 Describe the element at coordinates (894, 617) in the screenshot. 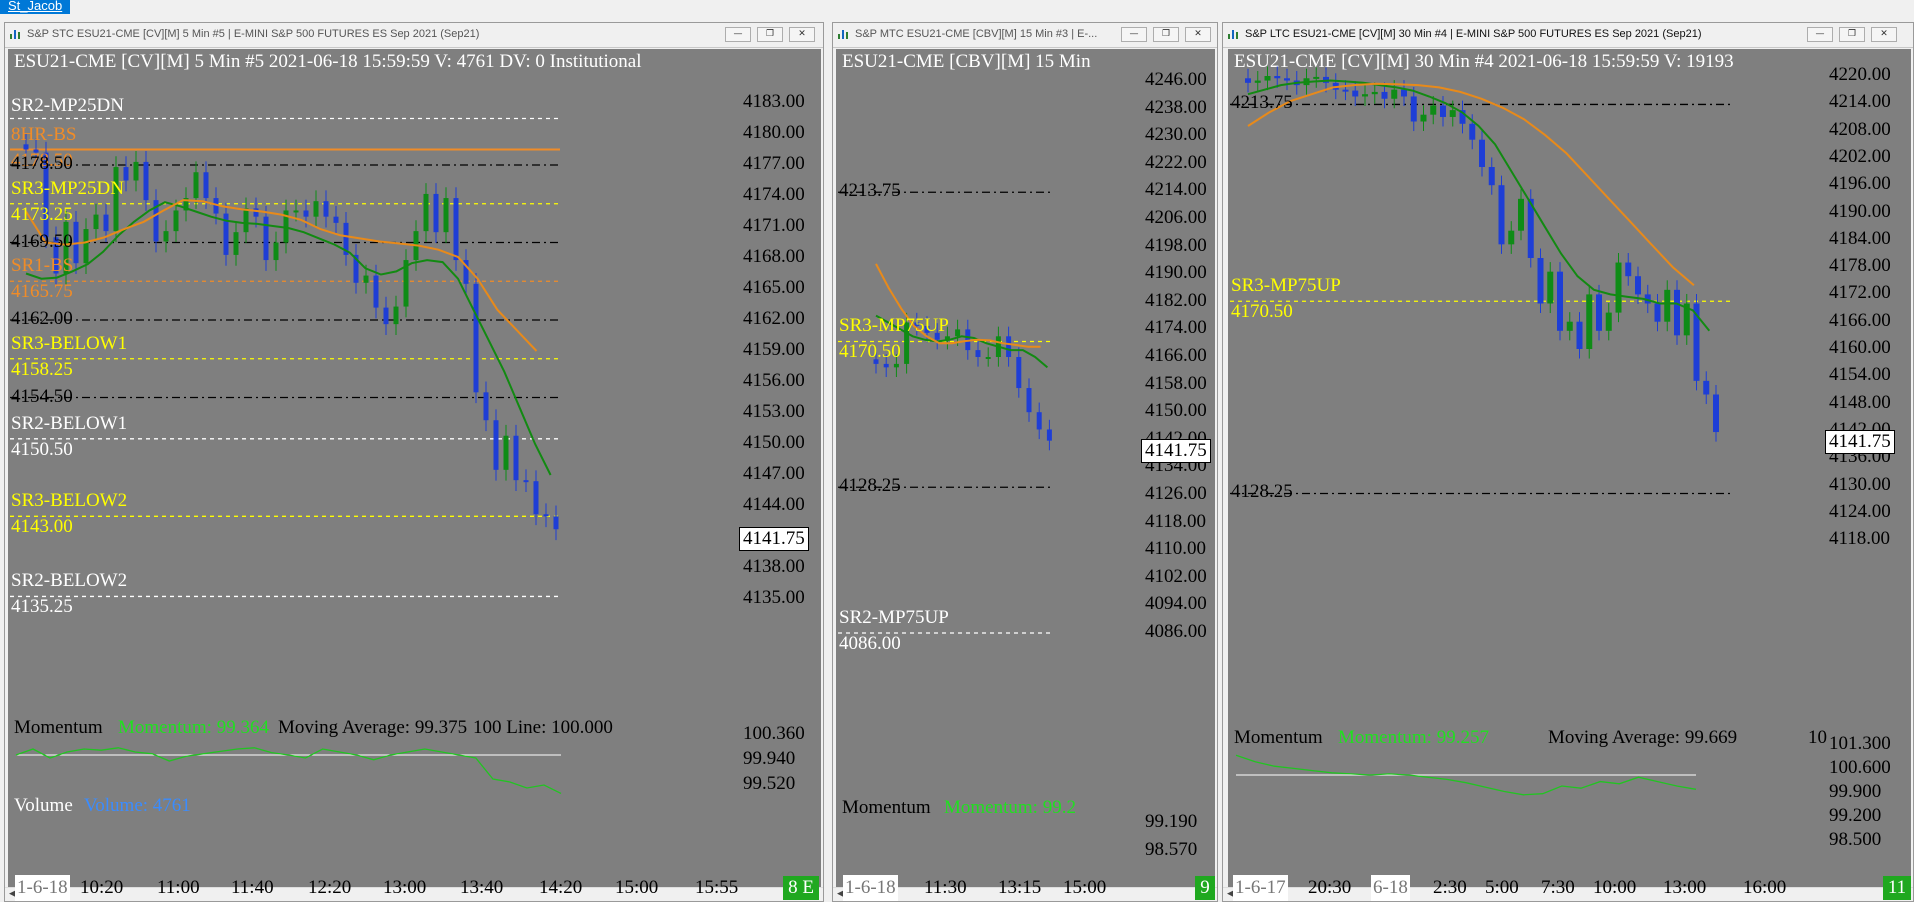

I see `level-name: SR2-MP75UP` at that location.